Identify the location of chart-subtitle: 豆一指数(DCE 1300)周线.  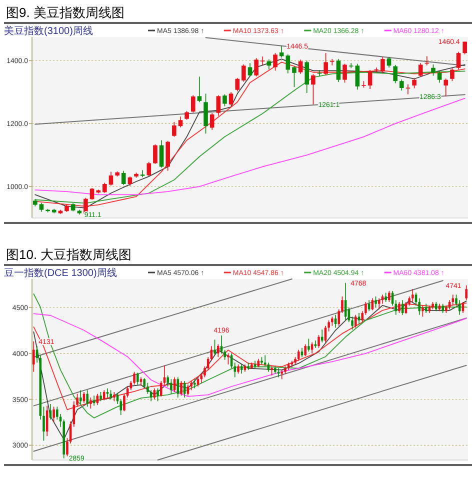
(60, 273).